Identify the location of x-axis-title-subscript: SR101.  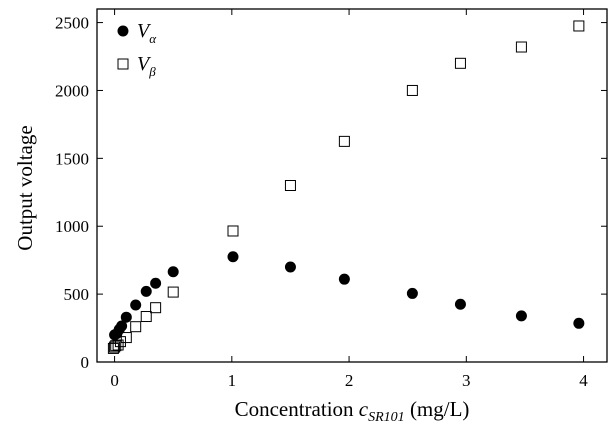
(386, 417).